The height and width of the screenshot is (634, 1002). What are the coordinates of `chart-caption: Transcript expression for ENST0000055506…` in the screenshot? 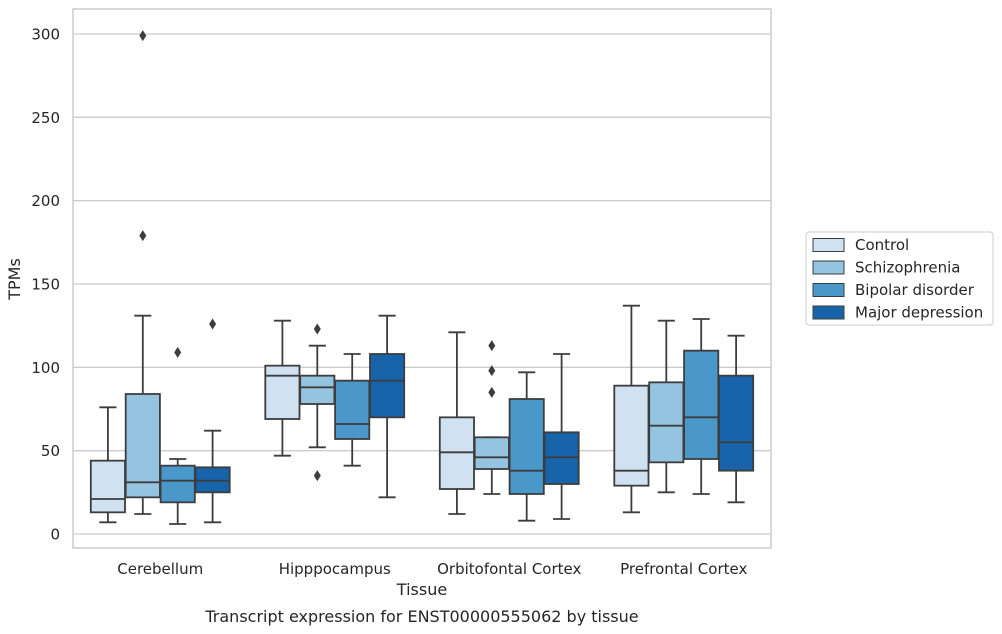 It's located at (421, 616).